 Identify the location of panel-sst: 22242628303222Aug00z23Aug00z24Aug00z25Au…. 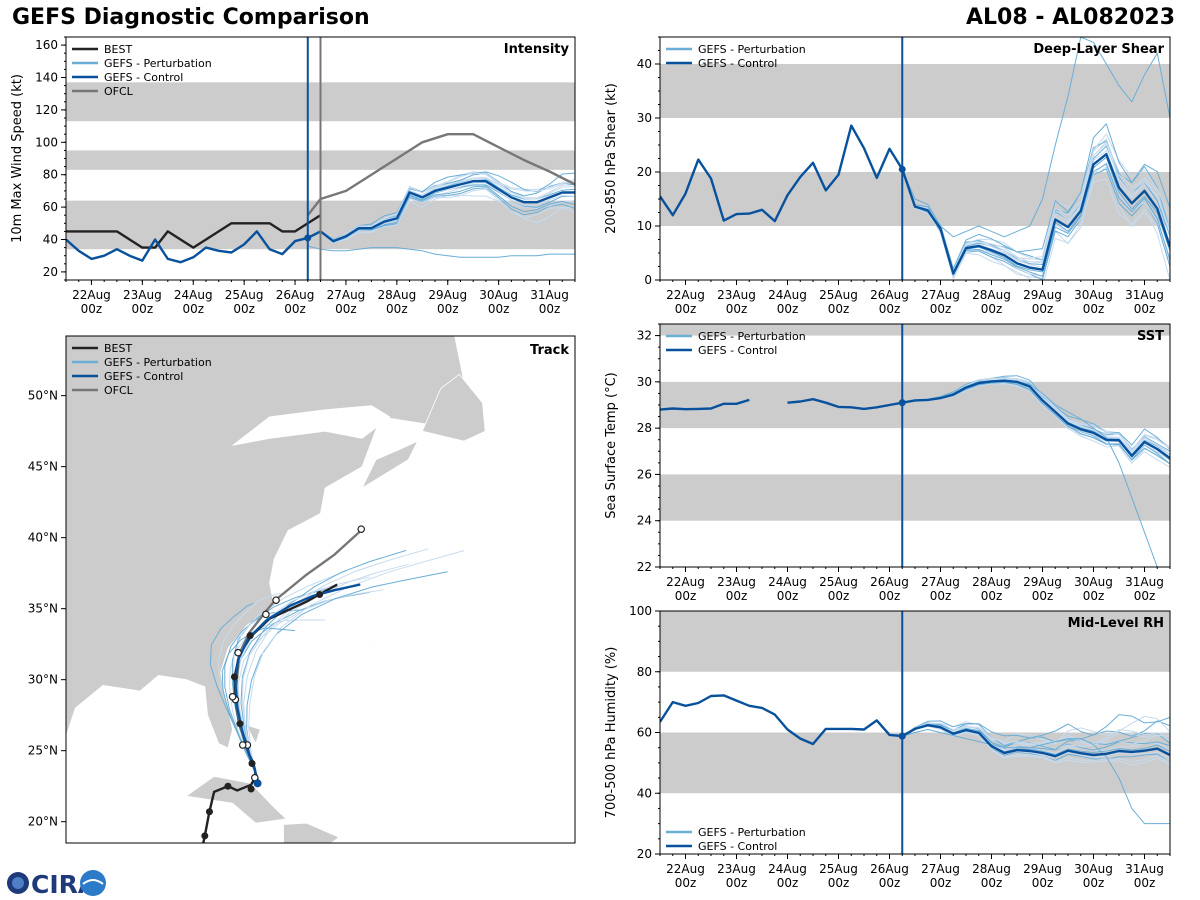
(887, 463).